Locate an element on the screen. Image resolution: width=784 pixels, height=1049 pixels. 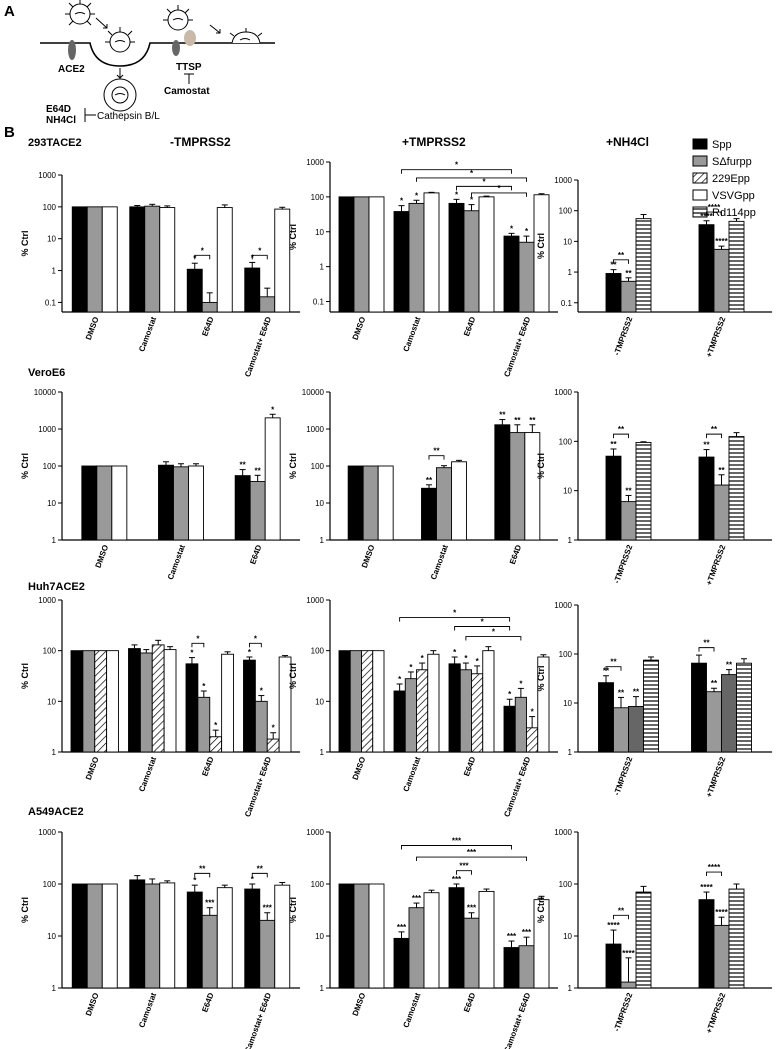
row-title: VeroE6 is located at coordinates (46, 373).